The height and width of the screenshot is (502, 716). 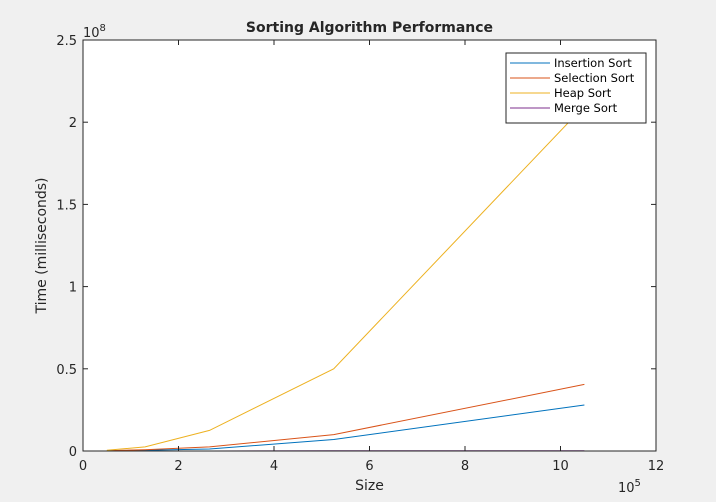 I want to click on legend-label: Merge Sort, so click(x=586, y=108).